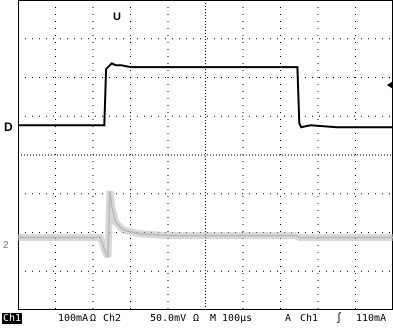 The width and height of the screenshot is (393, 328). What do you see at coordinates (231, 318) in the screenshot?
I see `timebase: M 100µs` at bounding box center [231, 318].